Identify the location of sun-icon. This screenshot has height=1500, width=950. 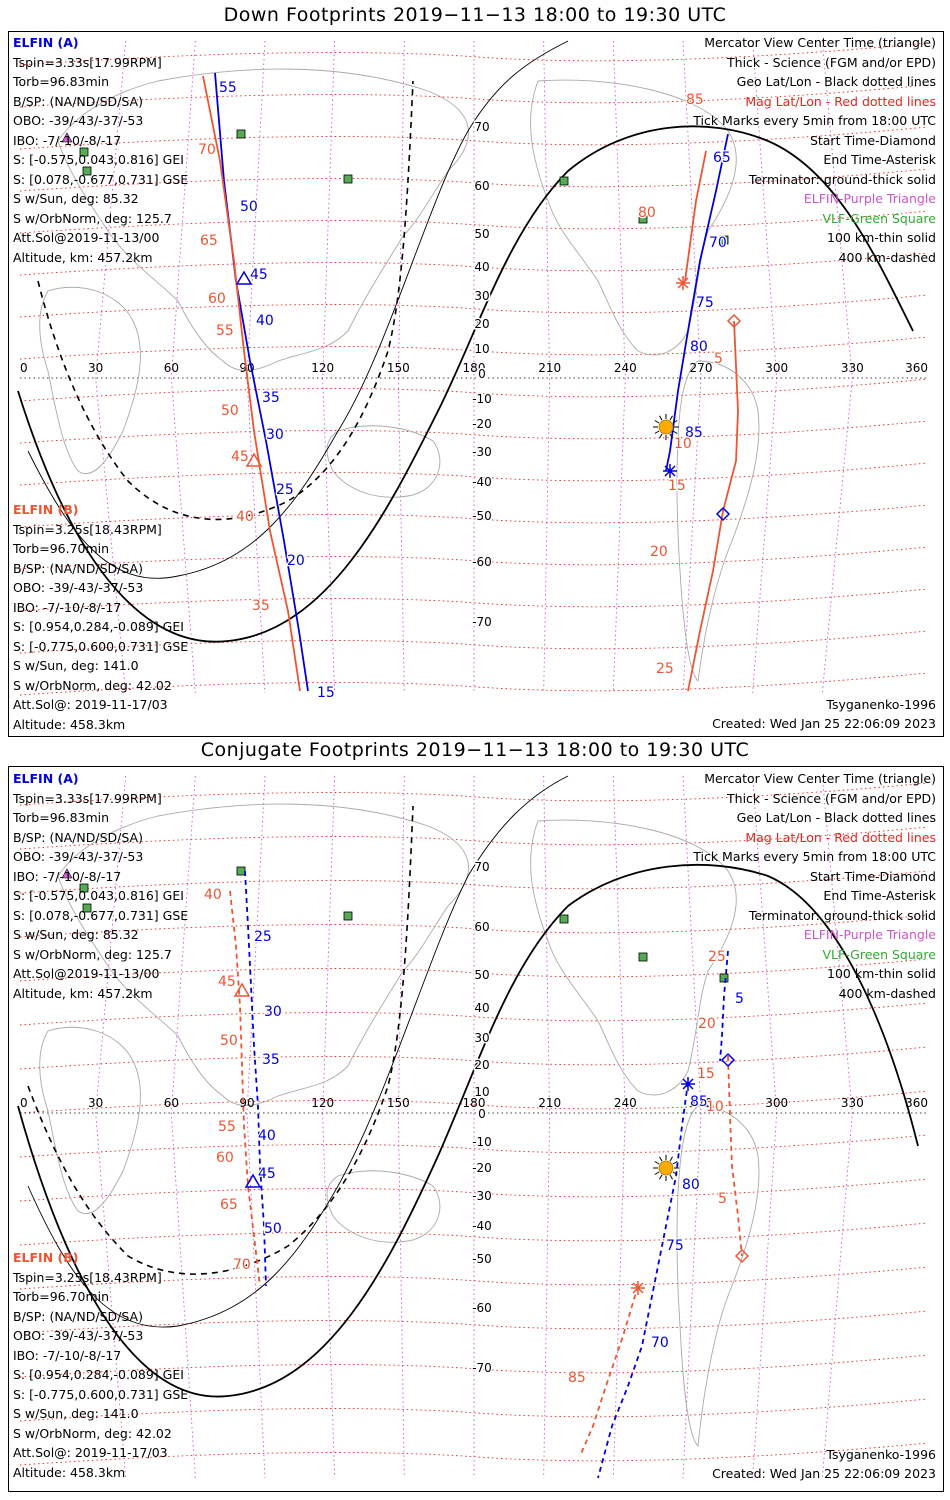
(666, 427).